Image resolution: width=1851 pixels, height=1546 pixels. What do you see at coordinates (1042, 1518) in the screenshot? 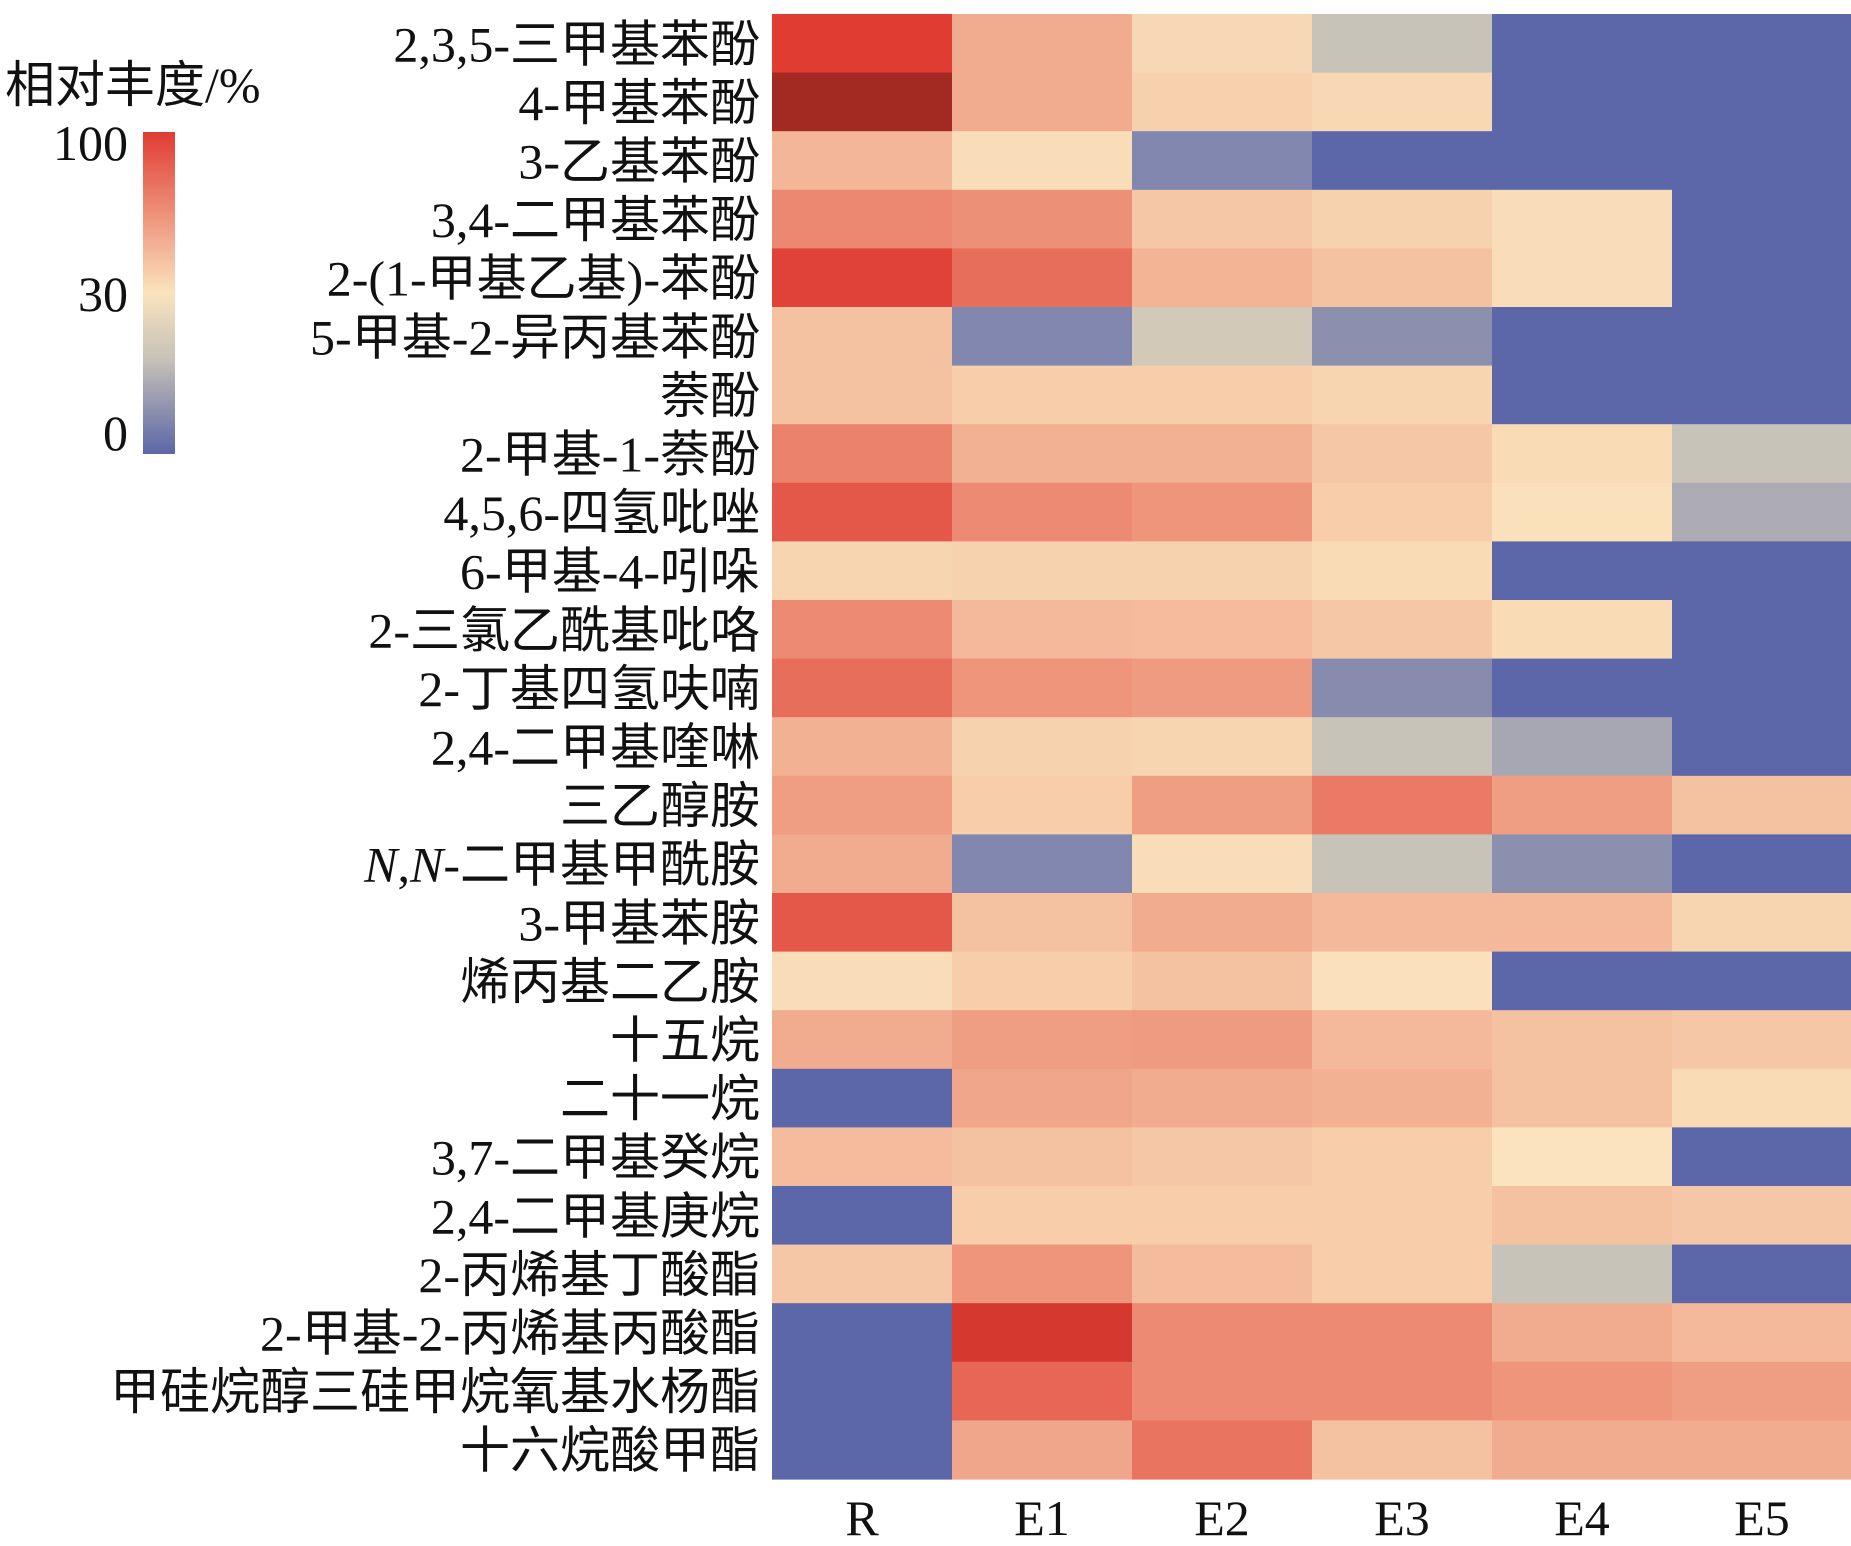
I see `column-label: E1` at bounding box center [1042, 1518].